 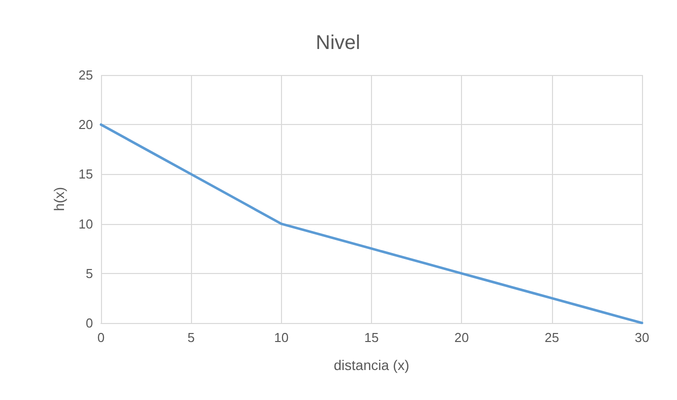 I want to click on x-tick-label: 30, so click(x=642, y=337).